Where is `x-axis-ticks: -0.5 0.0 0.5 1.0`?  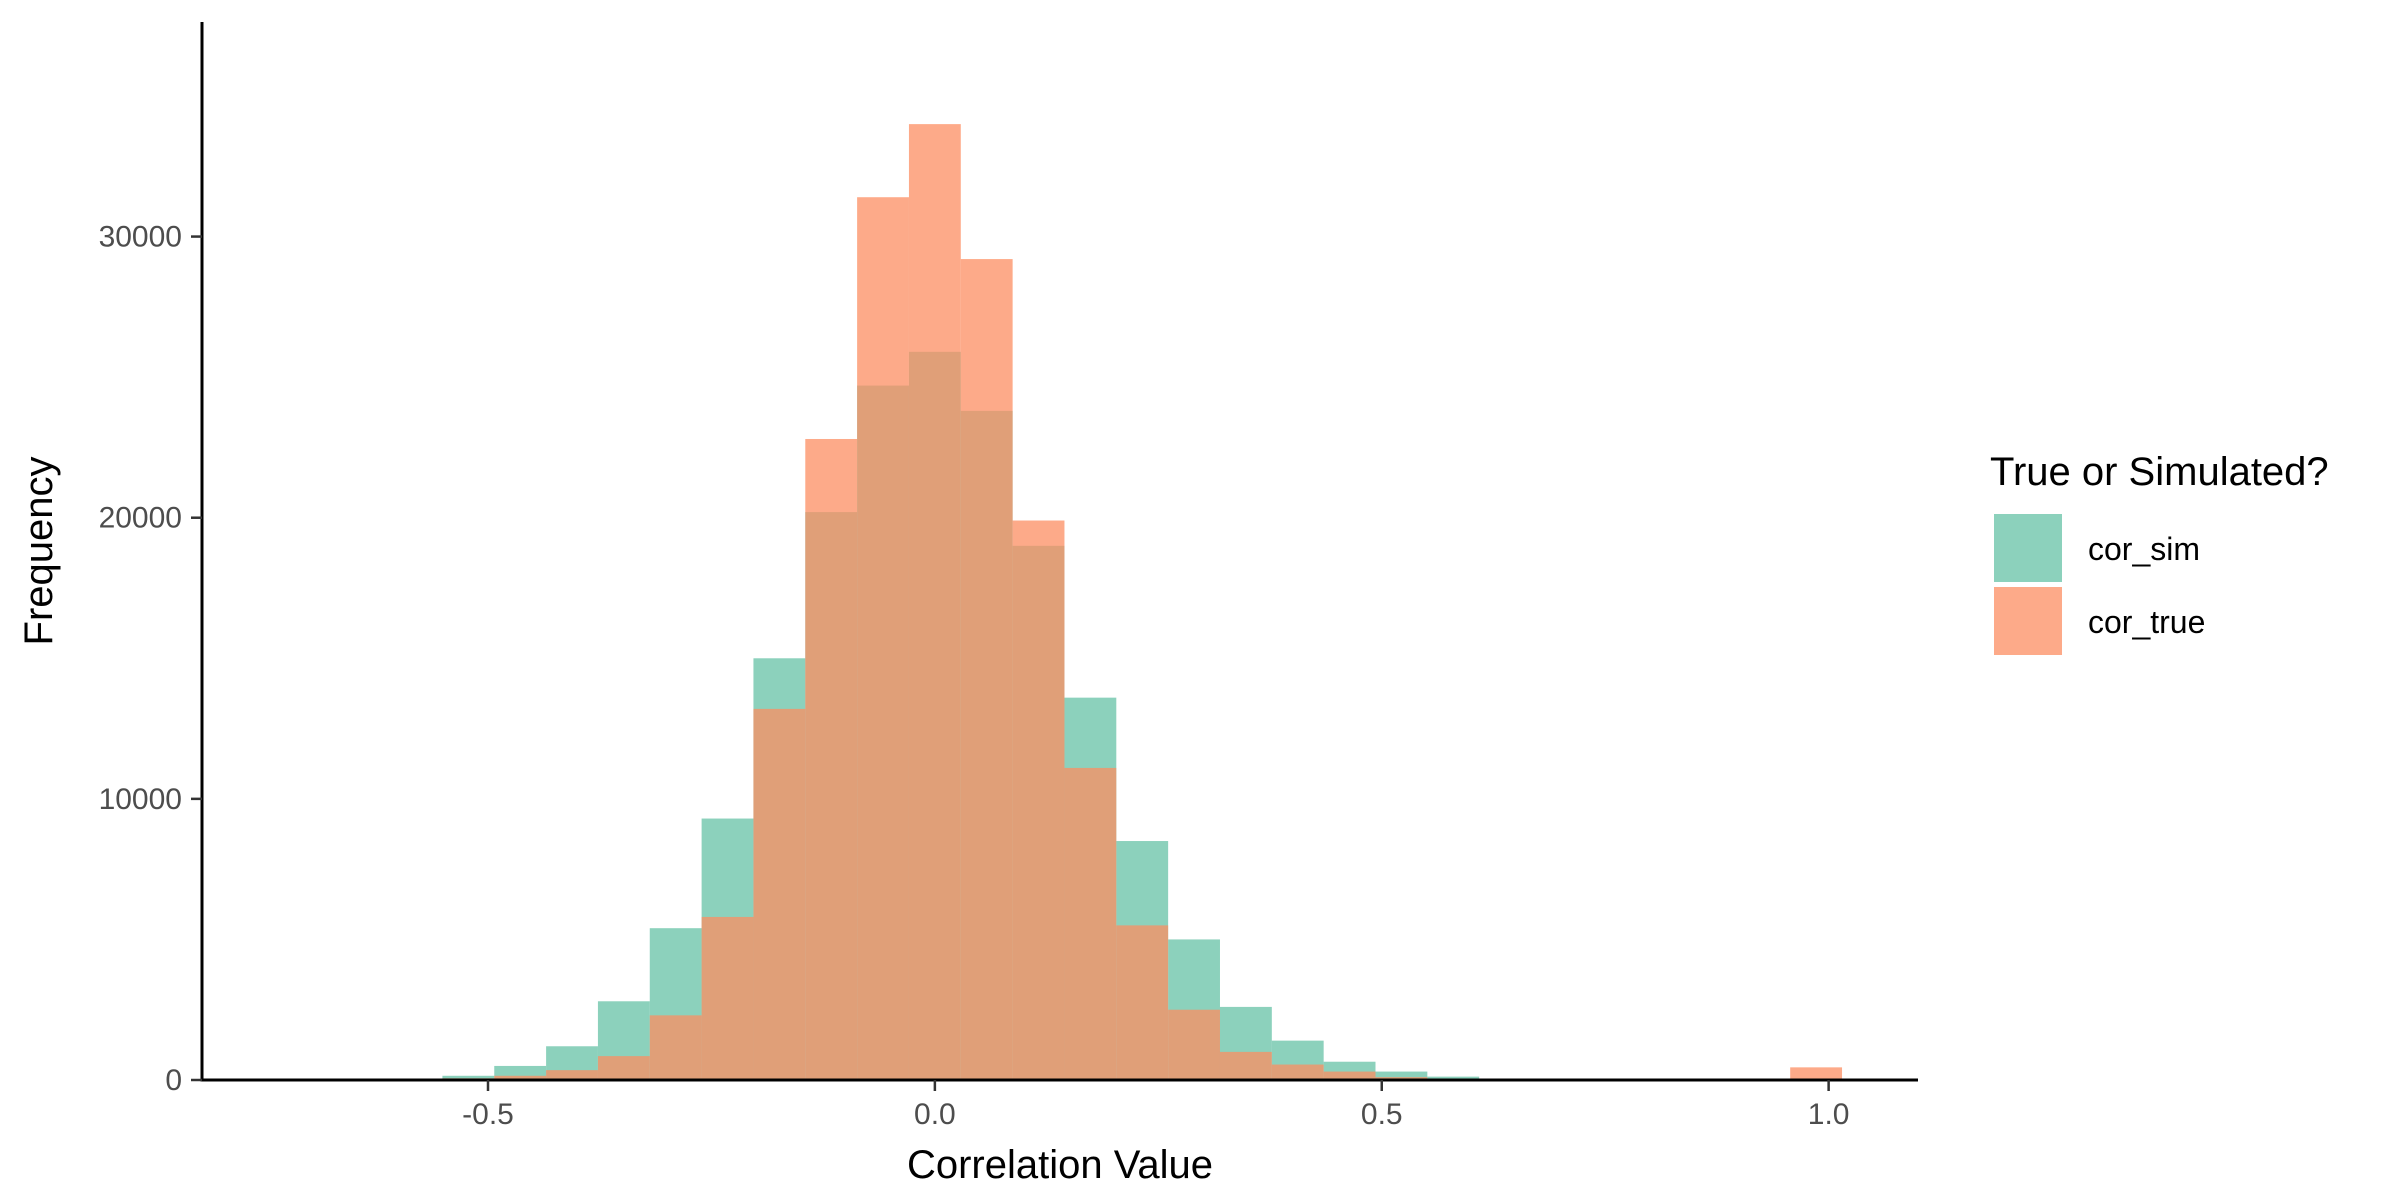
x-axis-ticks: -0.5 0.0 0.5 1.0 is located at coordinates (1155, 1105).